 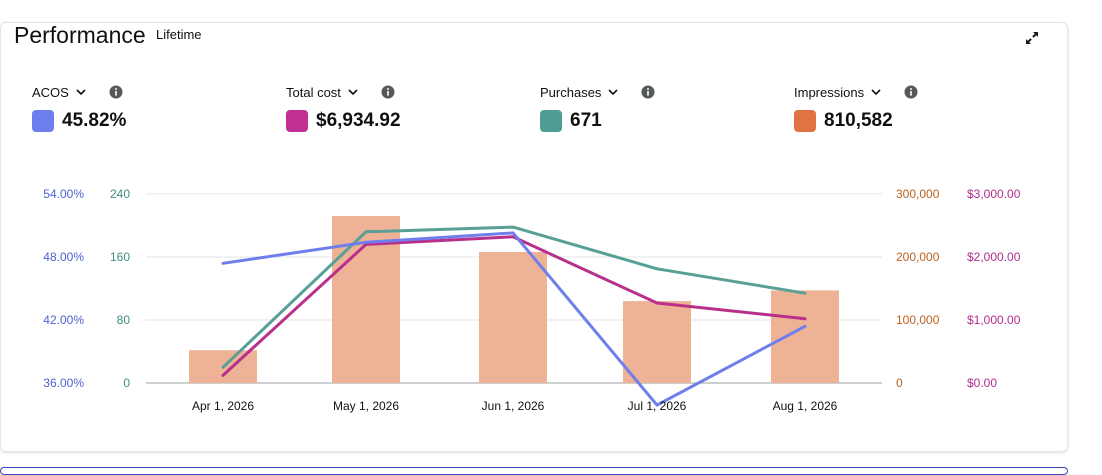 What do you see at coordinates (79, 108) in the screenshot?
I see `metric-acos: ACOS 45.82%` at bounding box center [79, 108].